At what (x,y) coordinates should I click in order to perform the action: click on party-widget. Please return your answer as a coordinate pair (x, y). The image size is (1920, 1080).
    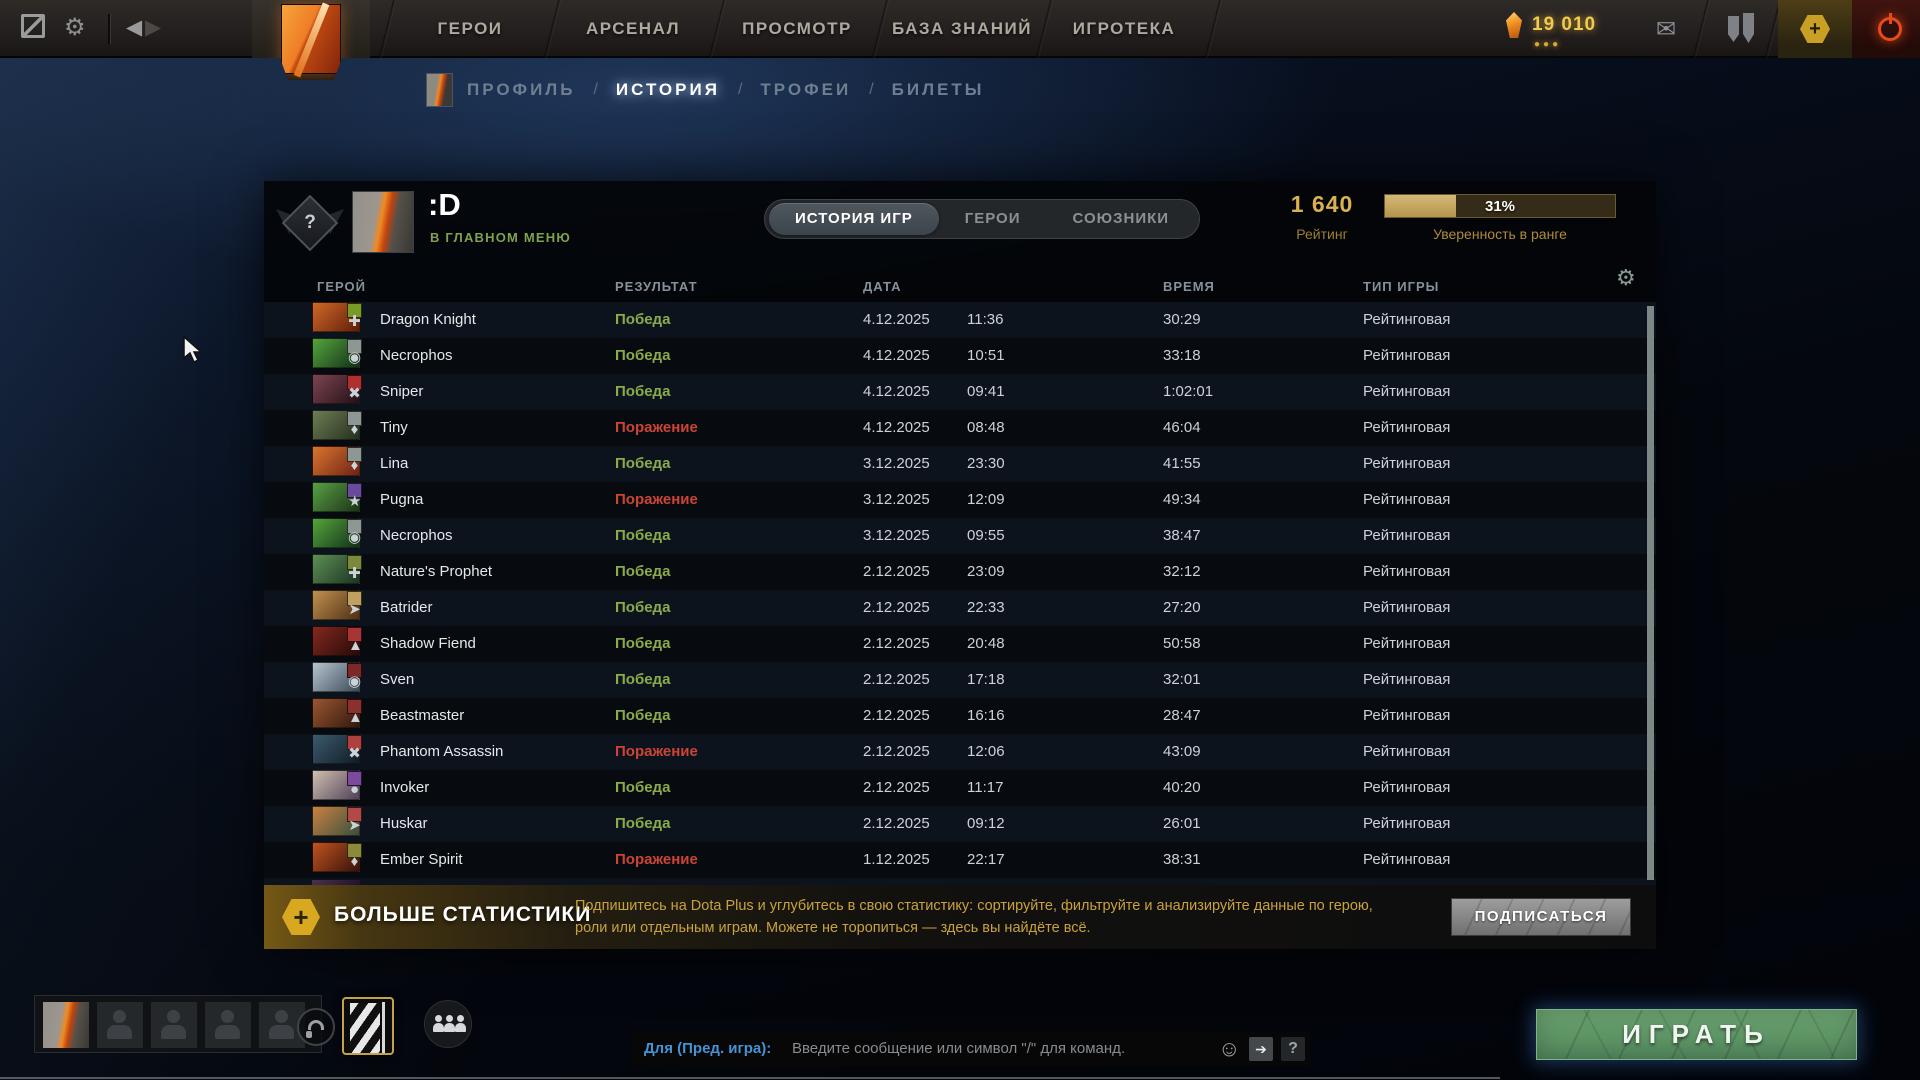
    Looking at the image, I should click on (178, 1024).